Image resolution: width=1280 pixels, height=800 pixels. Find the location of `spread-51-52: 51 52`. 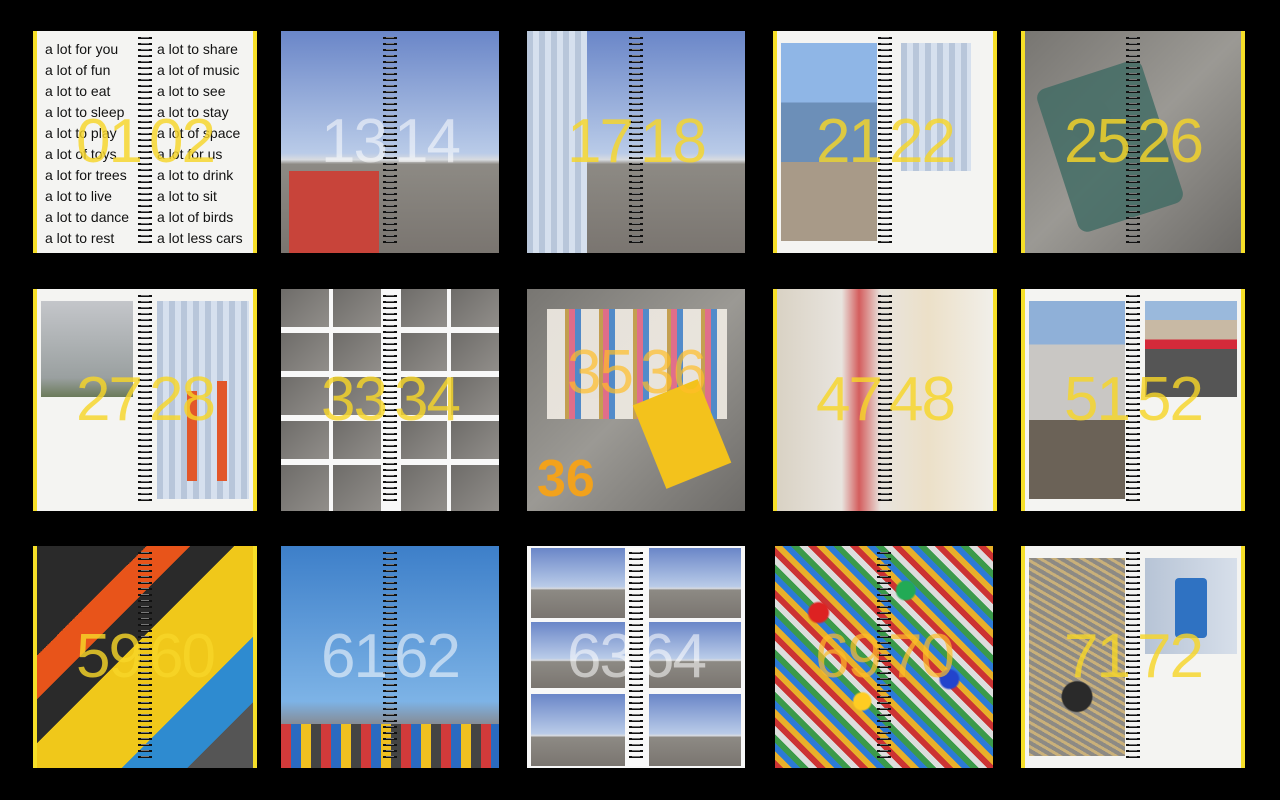

spread-51-52: 51 52 is located at coordinates (1133, 400).